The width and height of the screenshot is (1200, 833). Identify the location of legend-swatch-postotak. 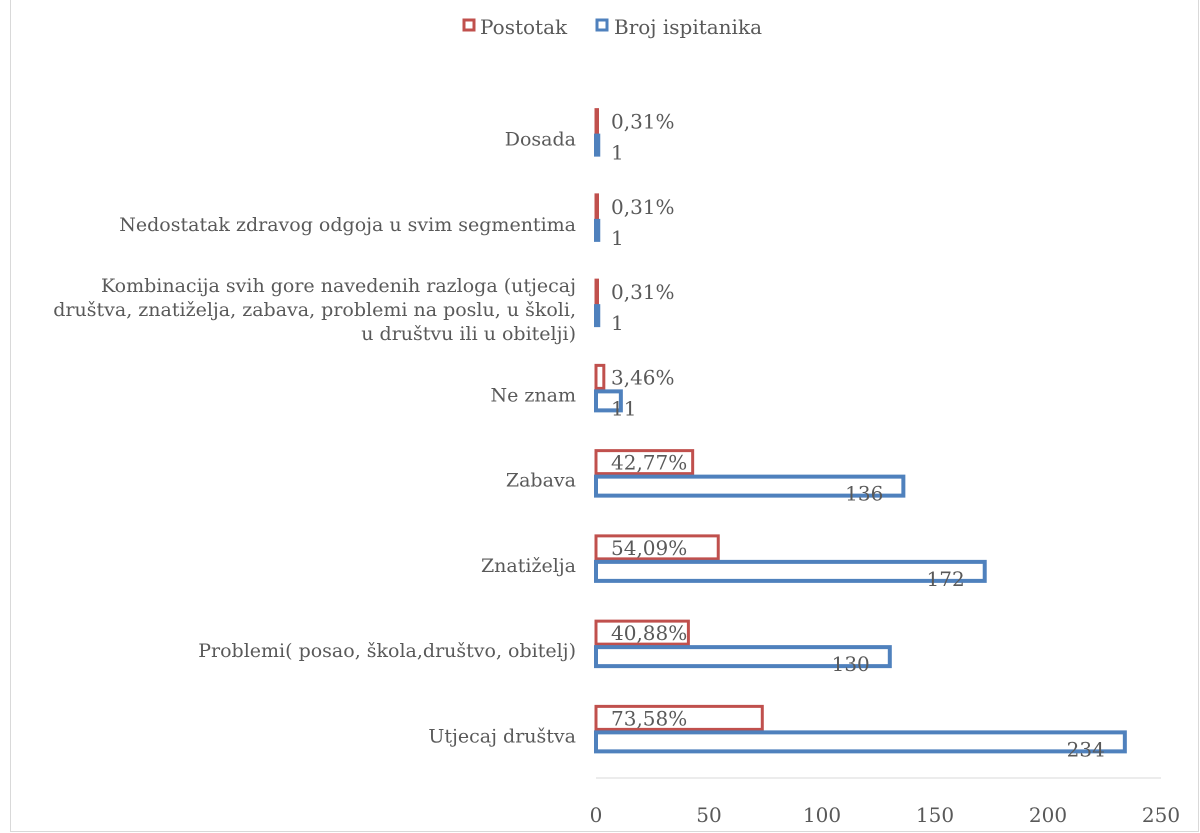
(469, 25).